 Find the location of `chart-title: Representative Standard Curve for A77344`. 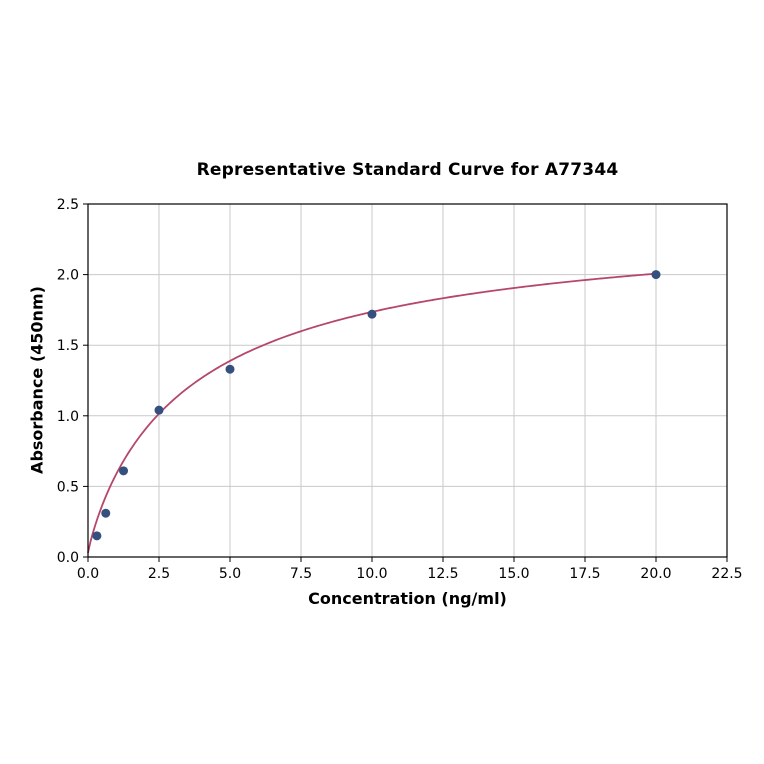

chart-title: Representative Standard Curve for A77344 is located at coordinates (407, 170).